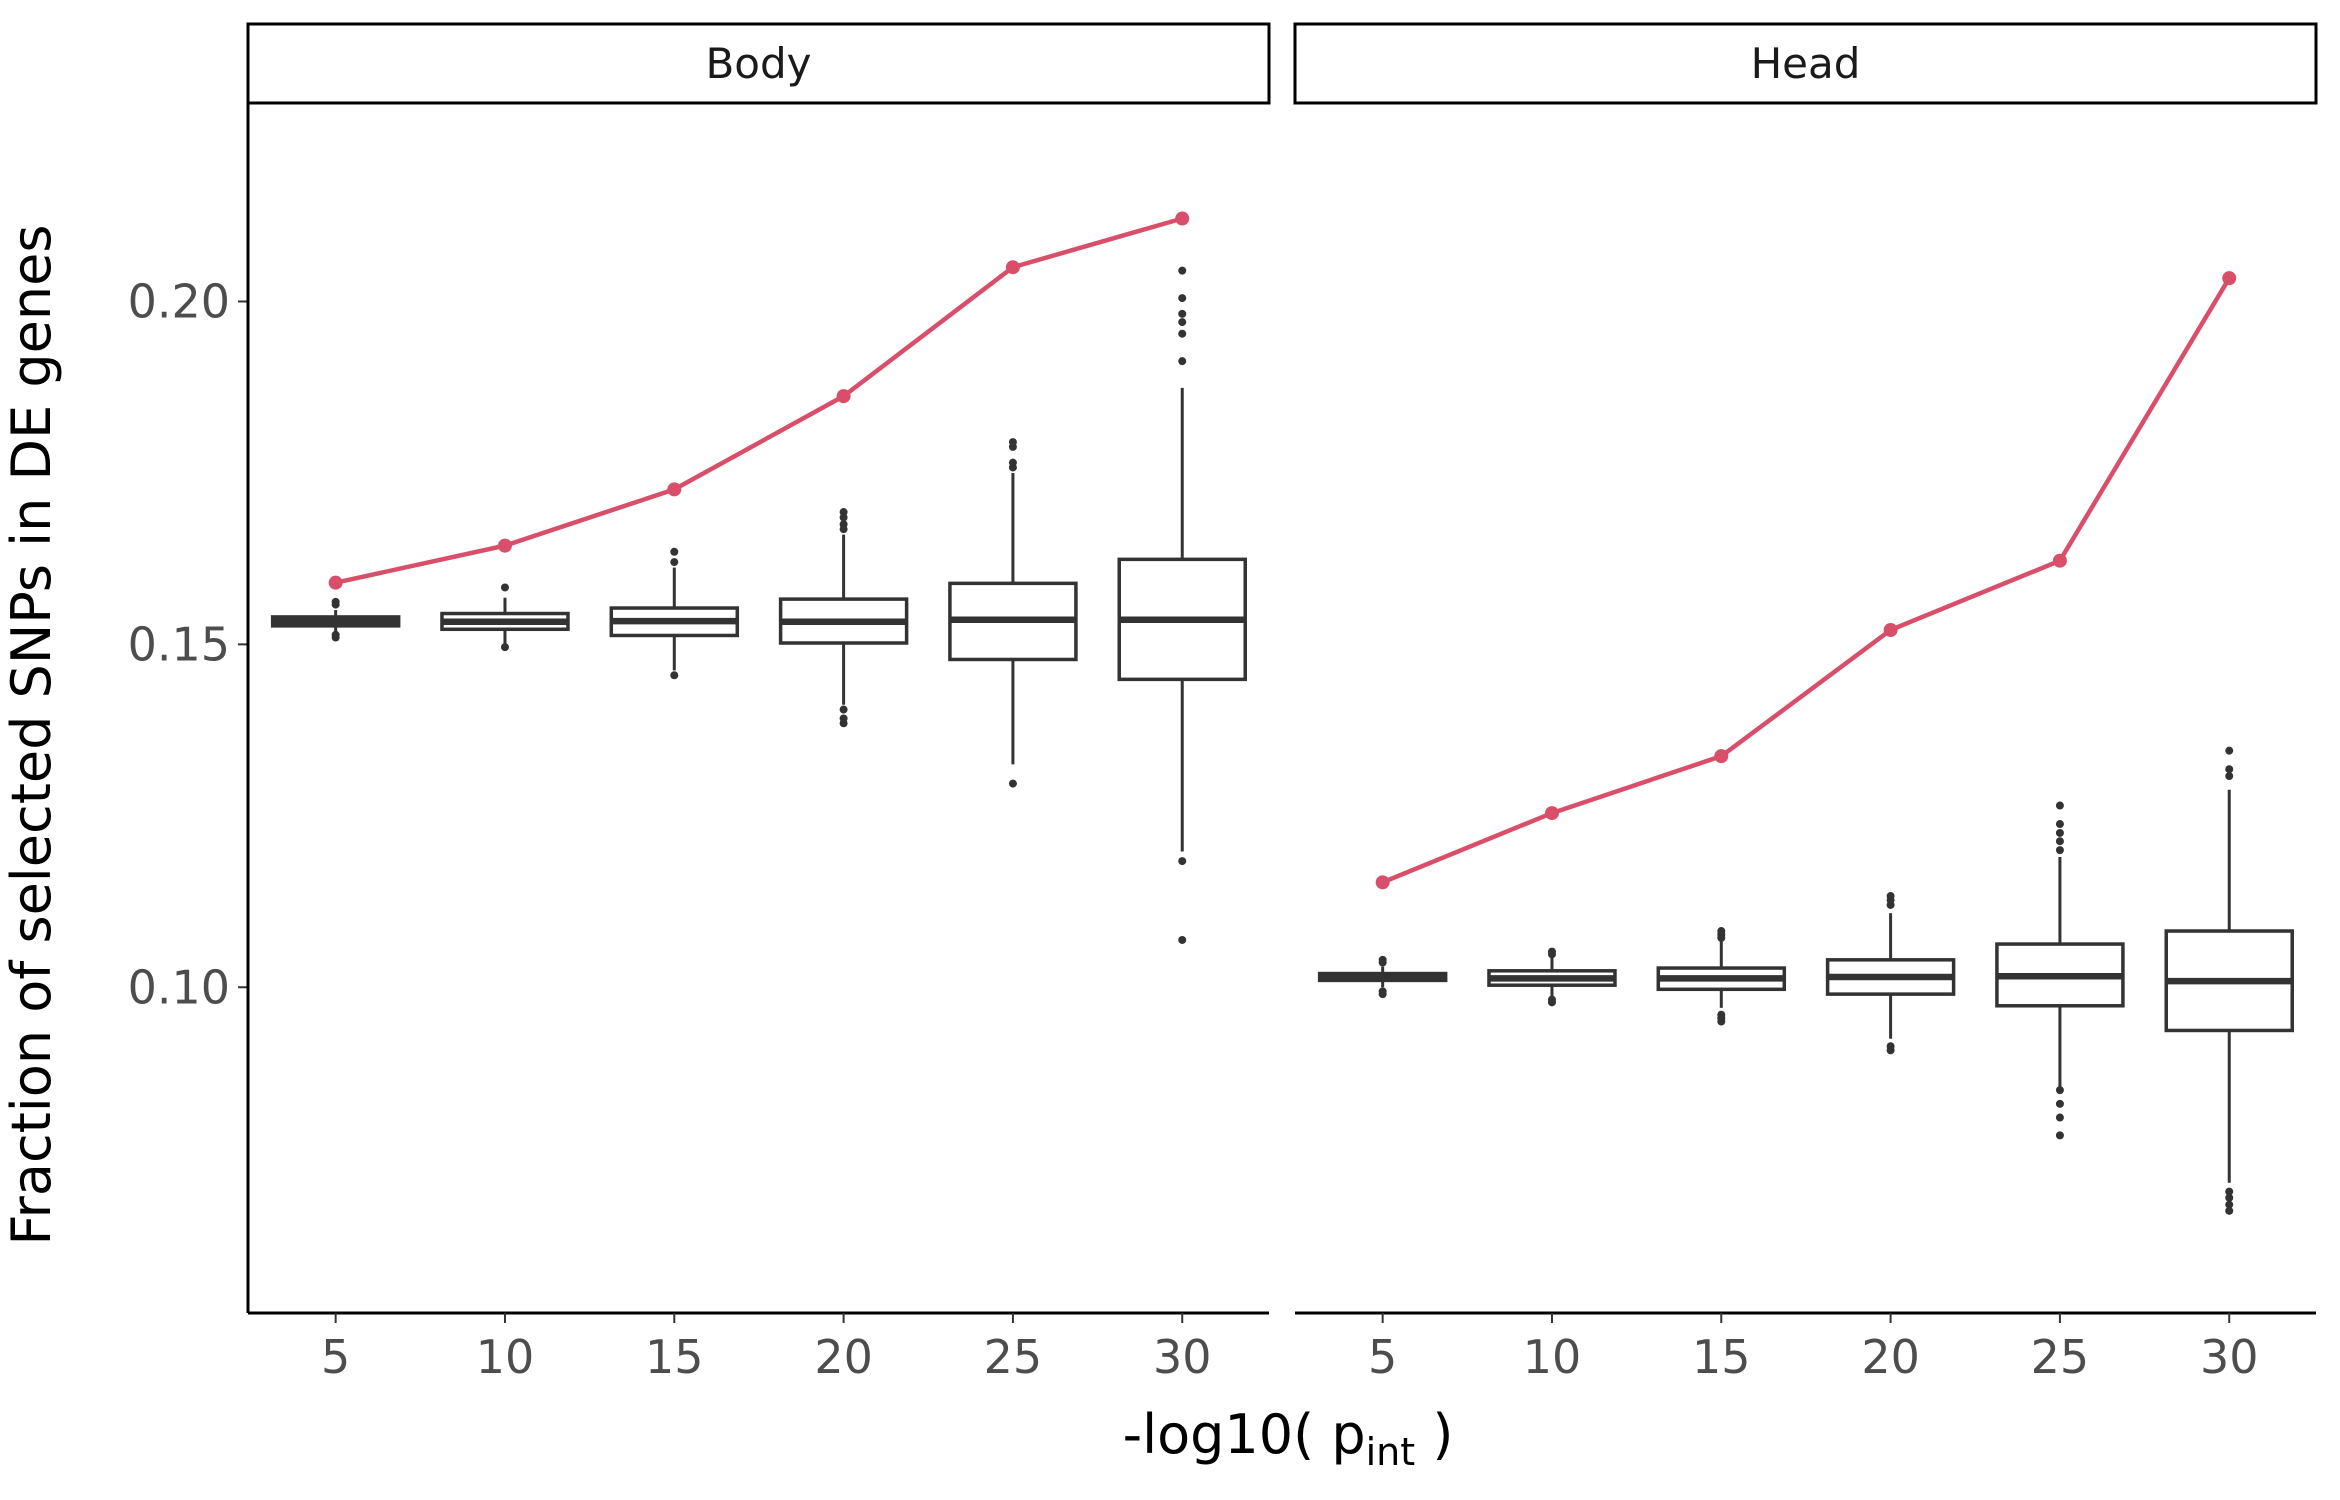 This screenshot has width=2340, height=1500. I want to click on facet-strip-label: Body, so click(758, 63).